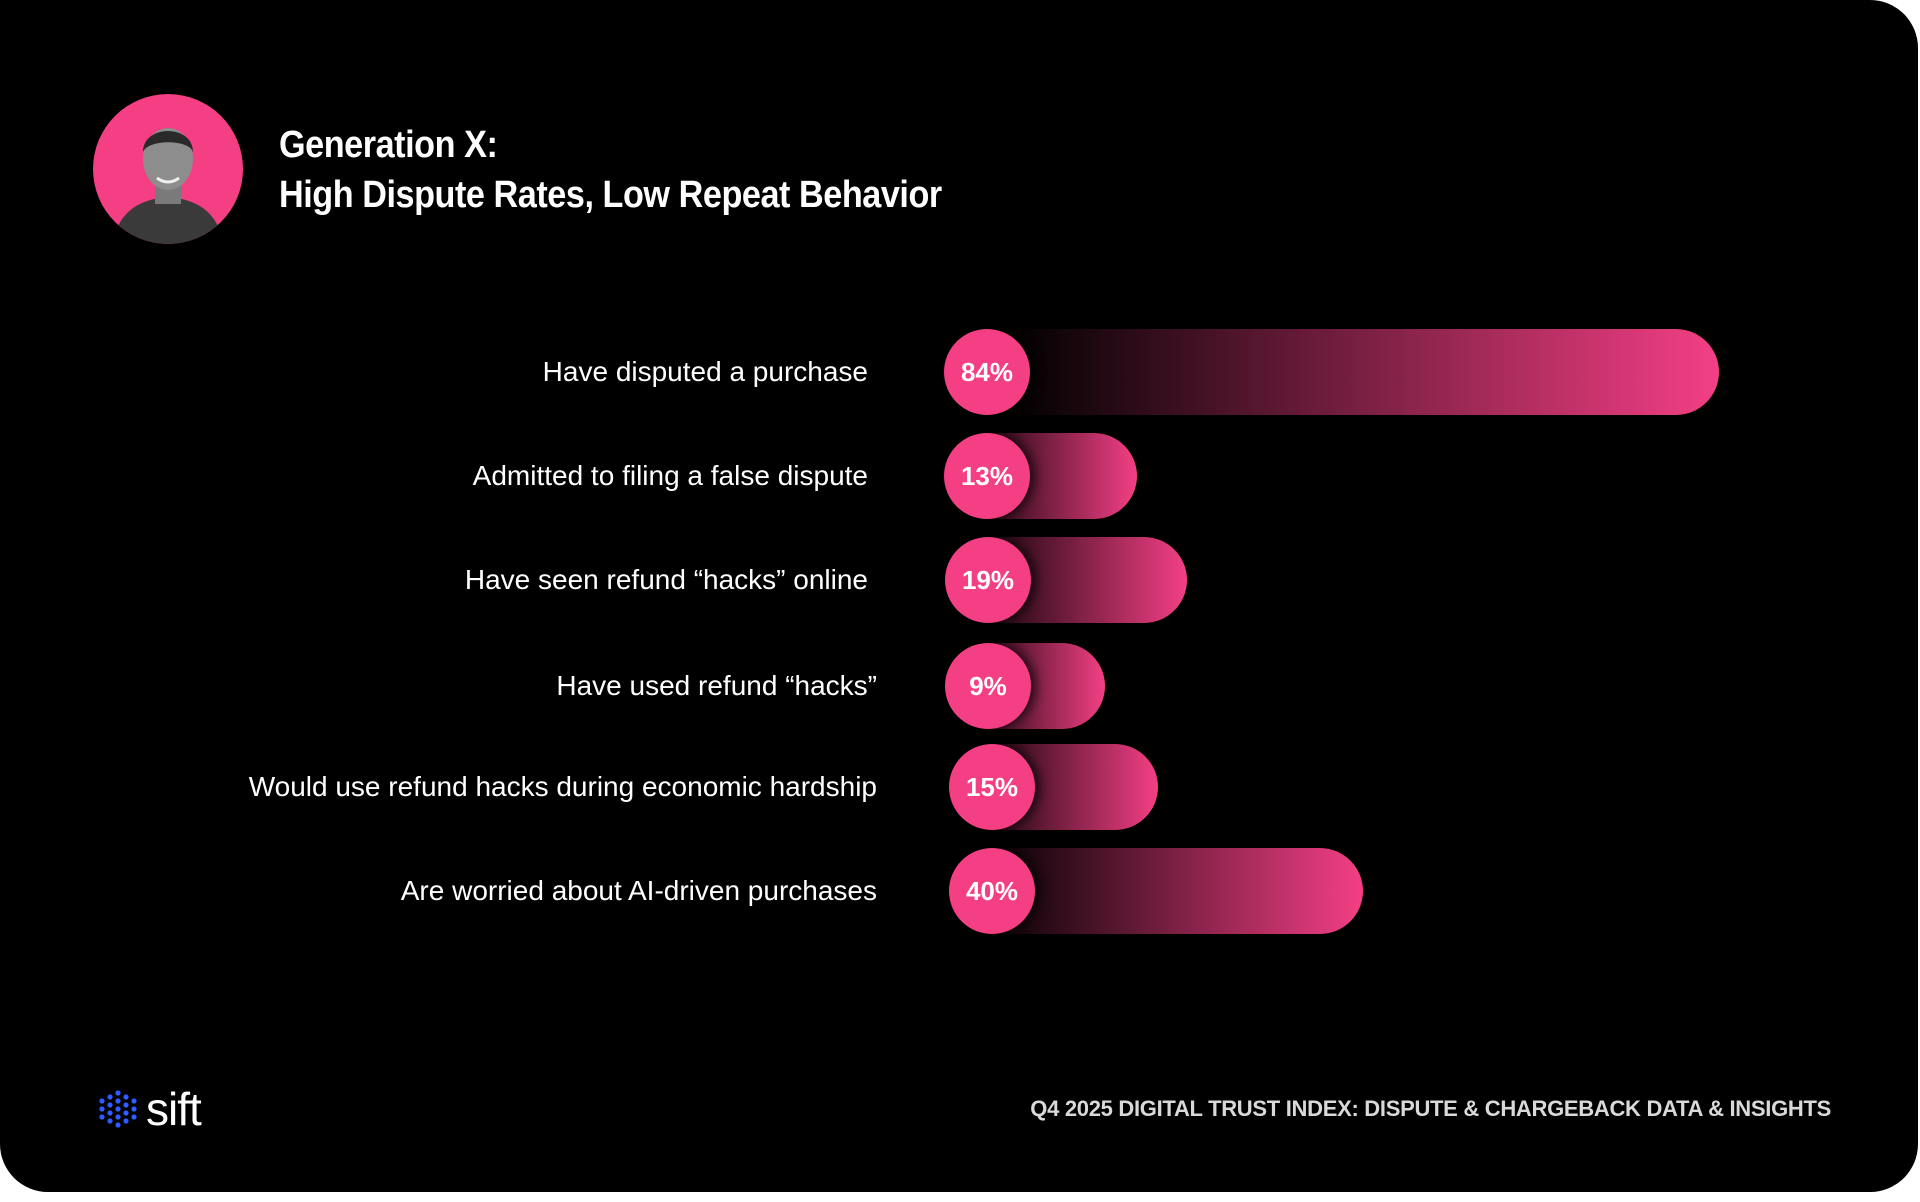 The image size is (1920, 1202). Describe the element at coordinates (992, 891) in the screenshot. I see `data-label: 40%` at that location.